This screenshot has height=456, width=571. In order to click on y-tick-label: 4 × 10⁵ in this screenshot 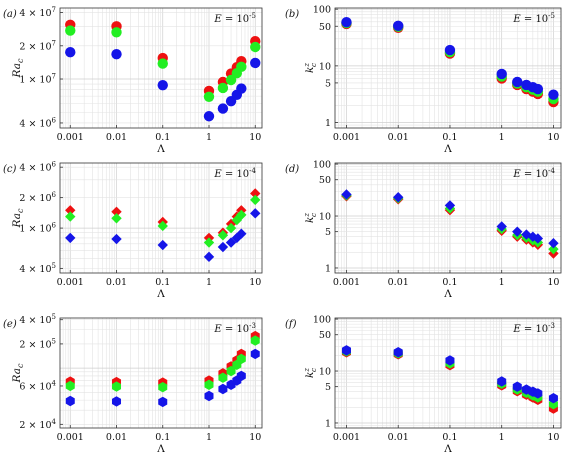, I will do `click(37, 268)`.